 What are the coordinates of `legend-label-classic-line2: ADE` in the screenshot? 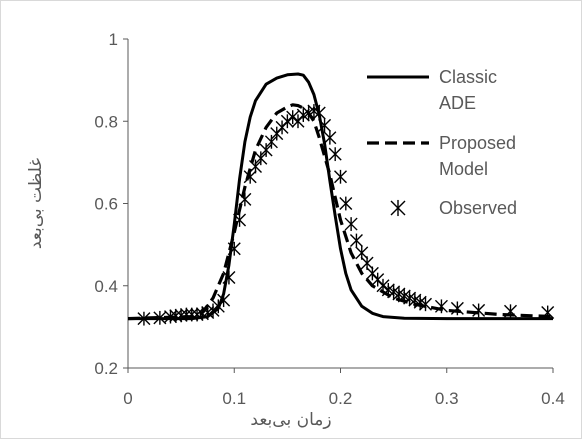 It's located at (457, 103).